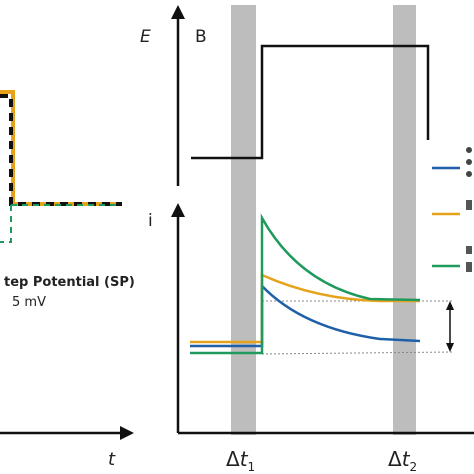 Image resolution: width=474 pixels, height=474 pixels. I want to click on delta-t2-label: Δt2, so click(402, 460).